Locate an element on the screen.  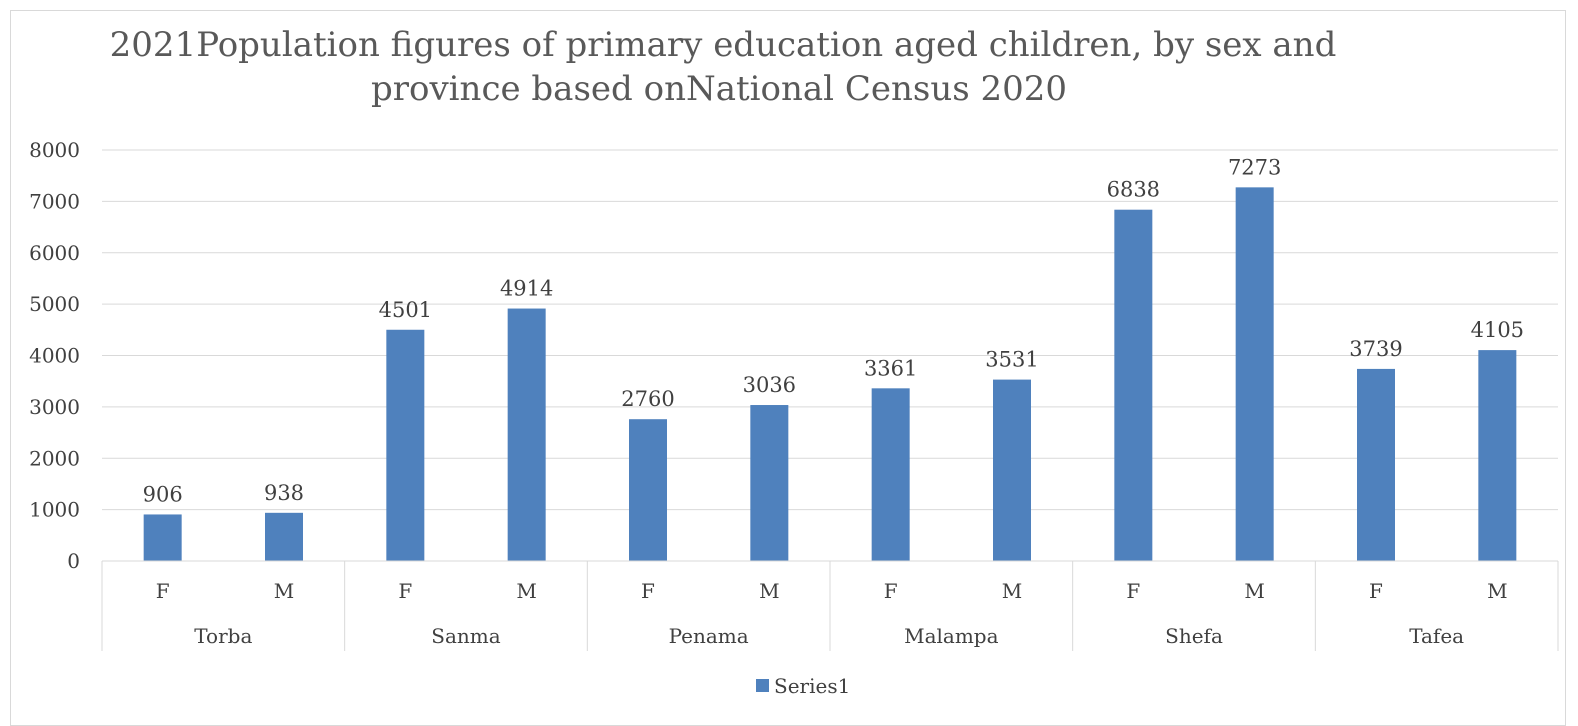
data-label: 6838 is located at coordinates (1133, 190).